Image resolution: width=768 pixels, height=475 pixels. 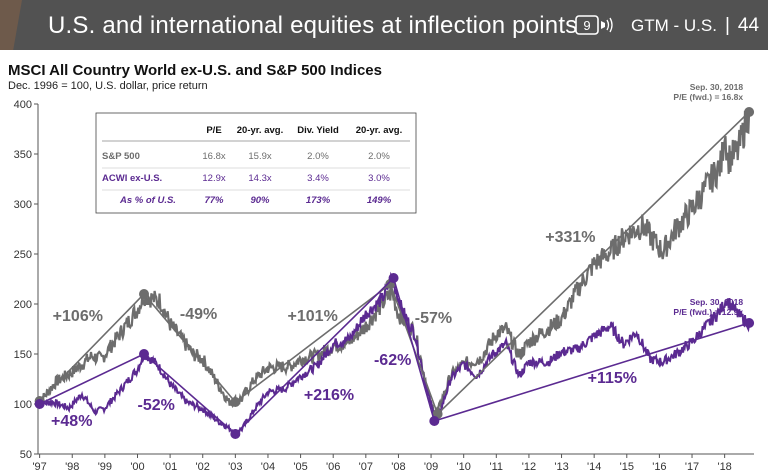 I want to click on y-tick-label: 50, so click(x=26, y=455).